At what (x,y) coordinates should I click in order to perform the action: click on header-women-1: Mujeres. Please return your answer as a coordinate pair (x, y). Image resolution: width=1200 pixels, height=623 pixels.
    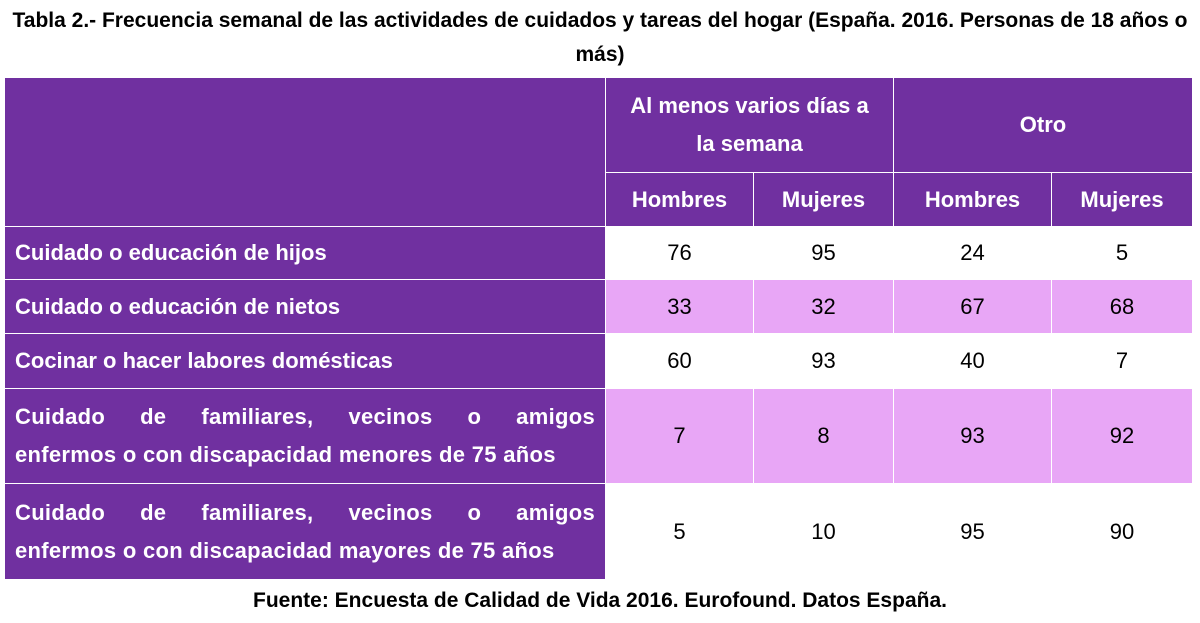
    Looking at the image, I should click on (823, 199).